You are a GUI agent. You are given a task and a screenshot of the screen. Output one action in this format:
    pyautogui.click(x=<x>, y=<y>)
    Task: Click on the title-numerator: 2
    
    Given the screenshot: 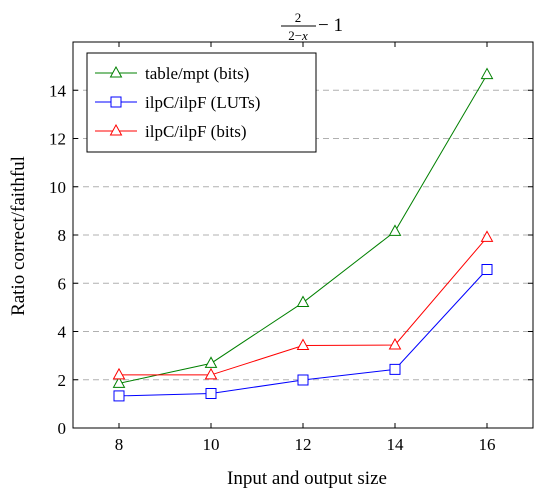 What is the action you would take?
    pyautogui.click(x=298, y=17)
    